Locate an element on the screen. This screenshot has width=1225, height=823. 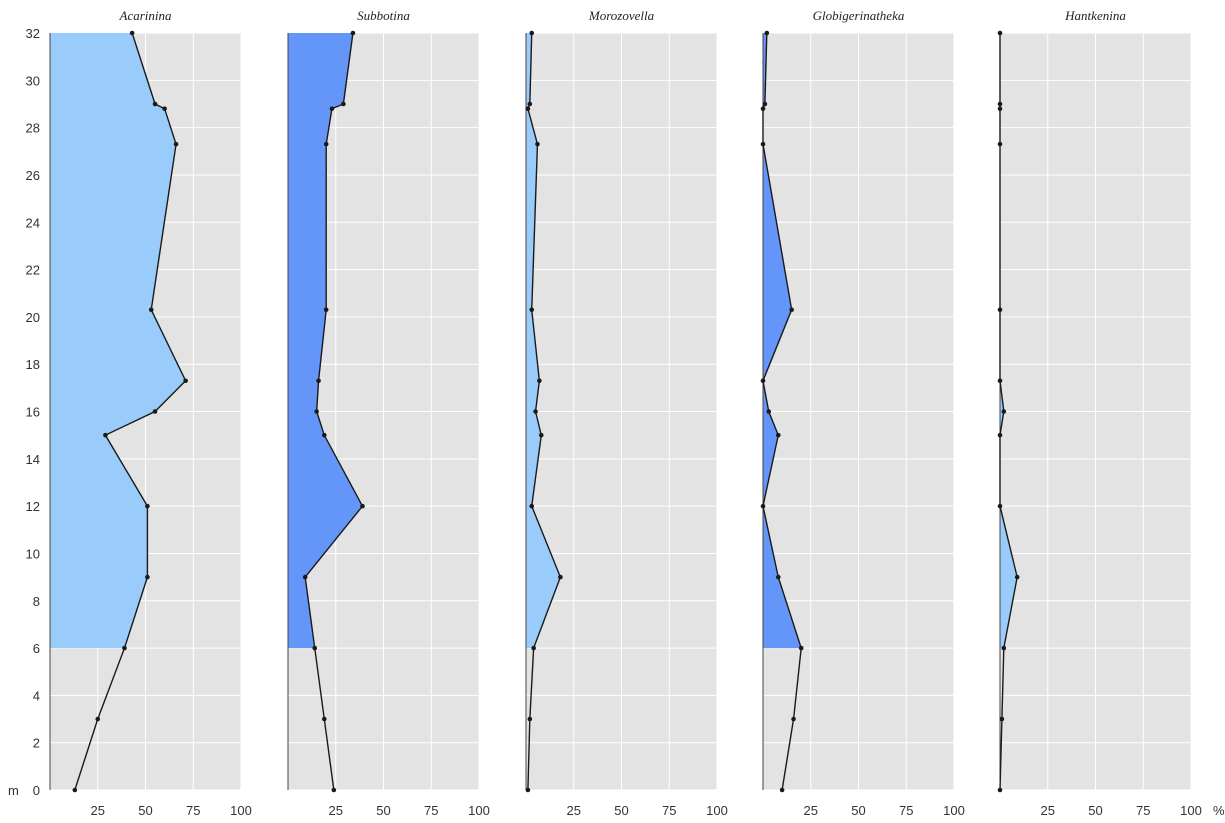
y-tick-label: 14 is located at coordinates (33, 459).